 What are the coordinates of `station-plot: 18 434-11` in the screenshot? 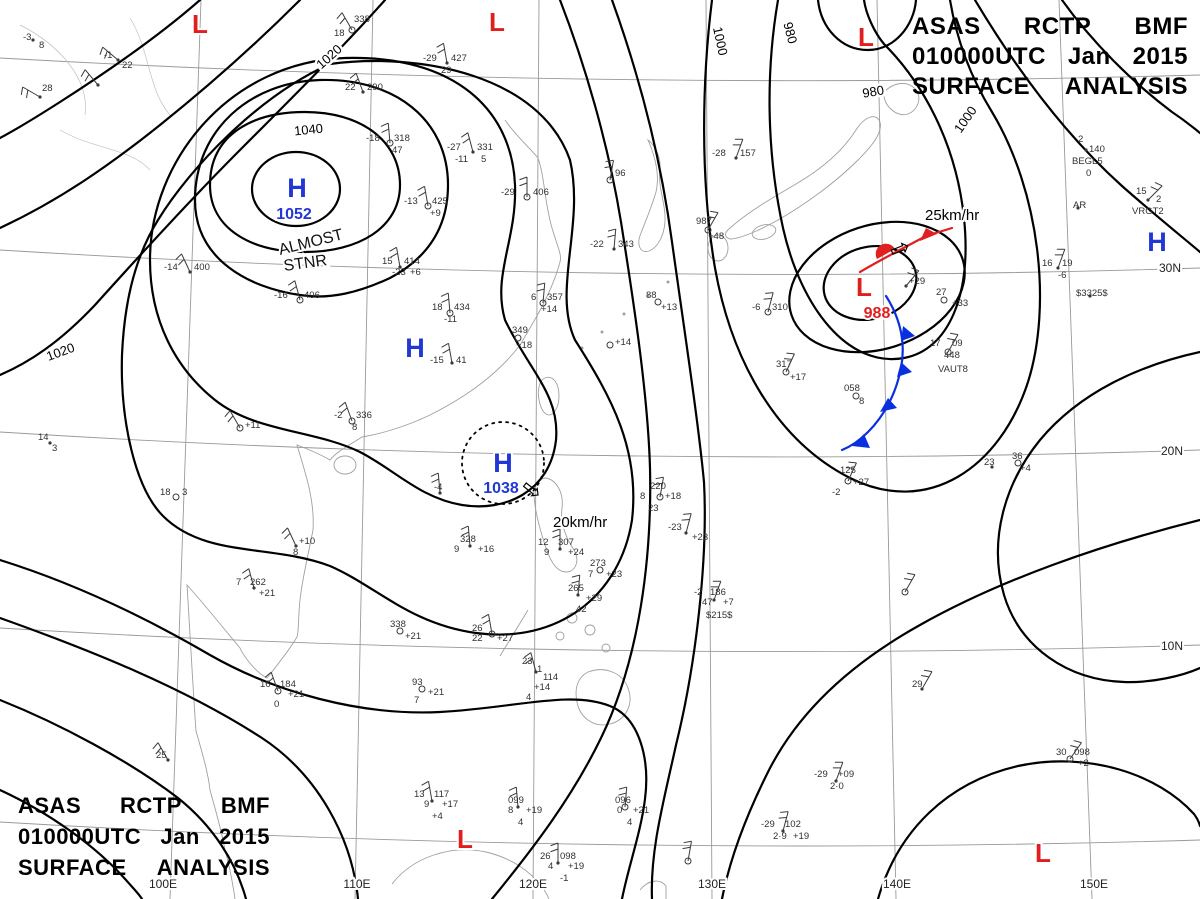 It's located at (451, 308).